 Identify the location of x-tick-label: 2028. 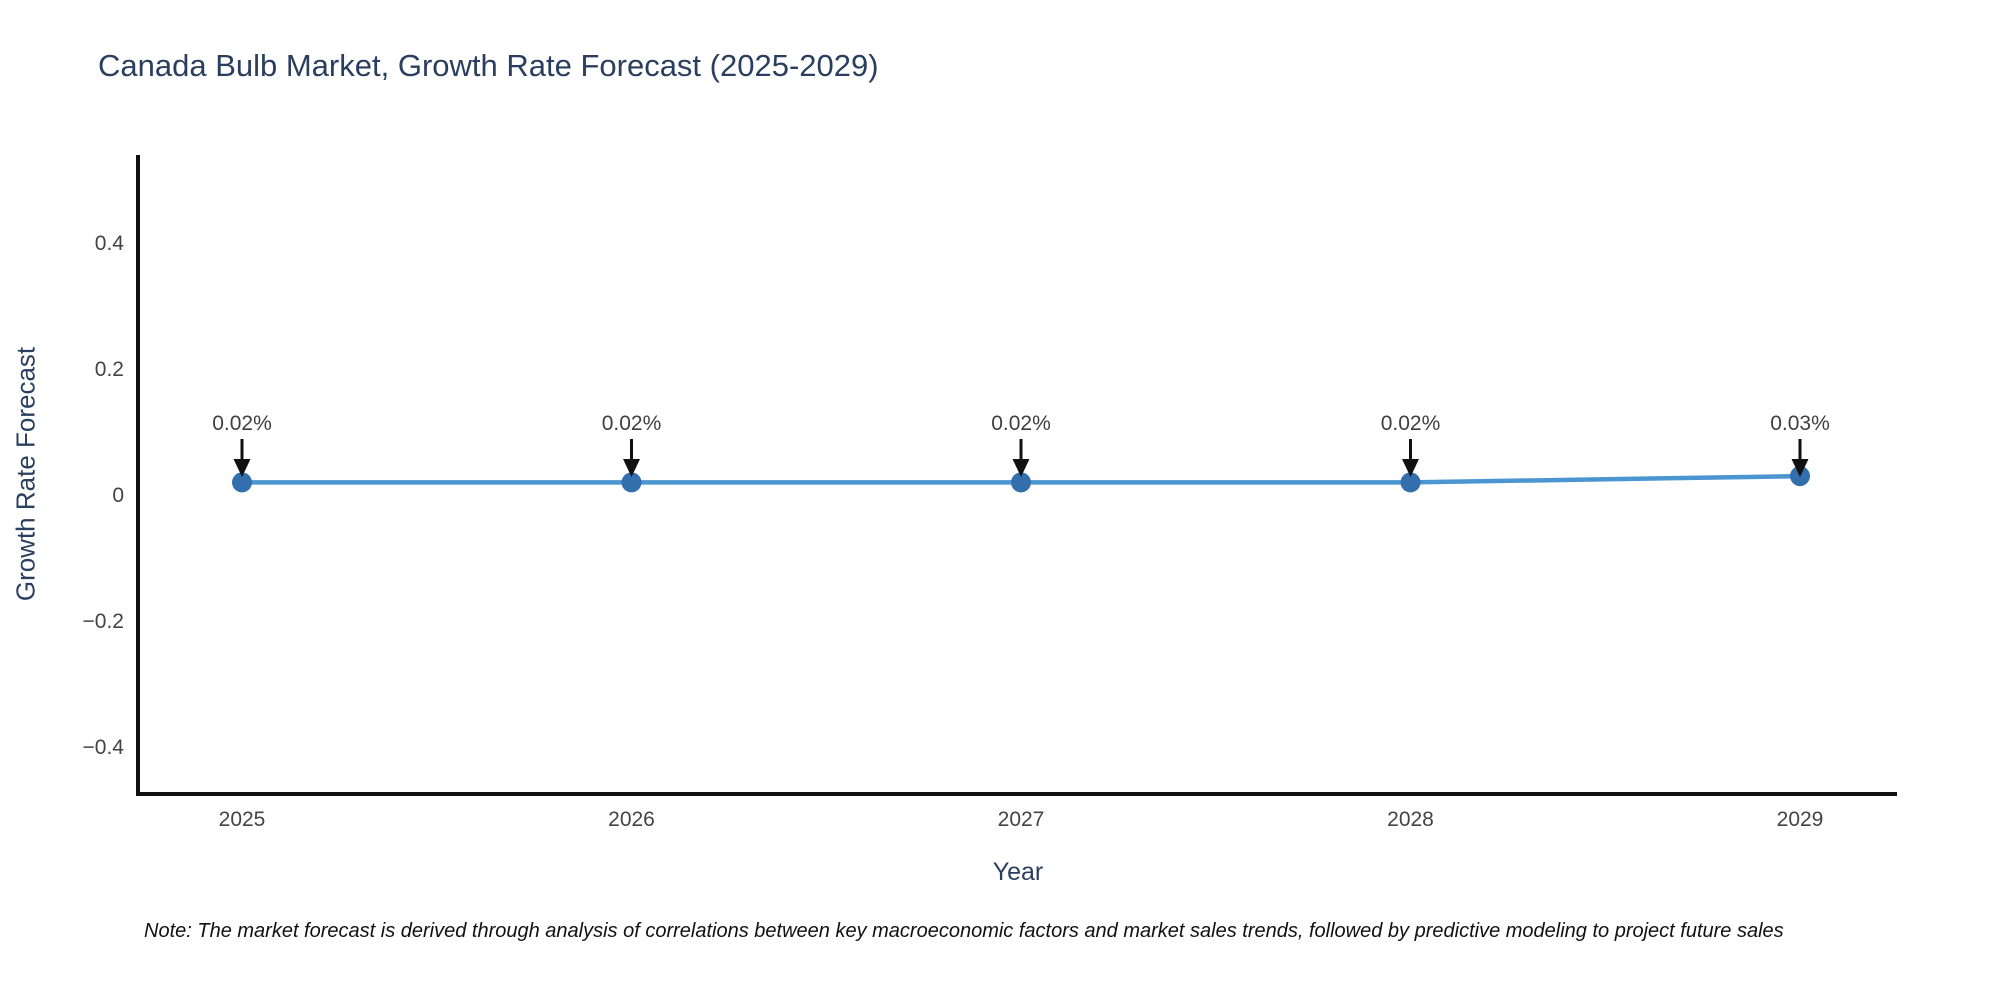
(1410, 819).